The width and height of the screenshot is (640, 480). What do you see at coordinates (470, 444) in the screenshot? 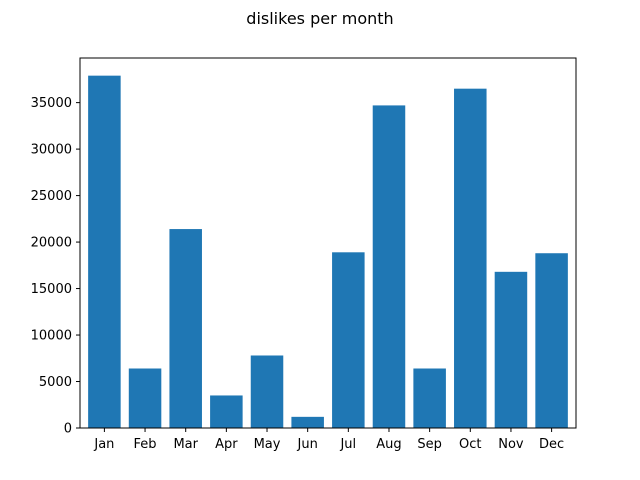
I see `x-tick-label: Oct` at bounding box center [470, 444].